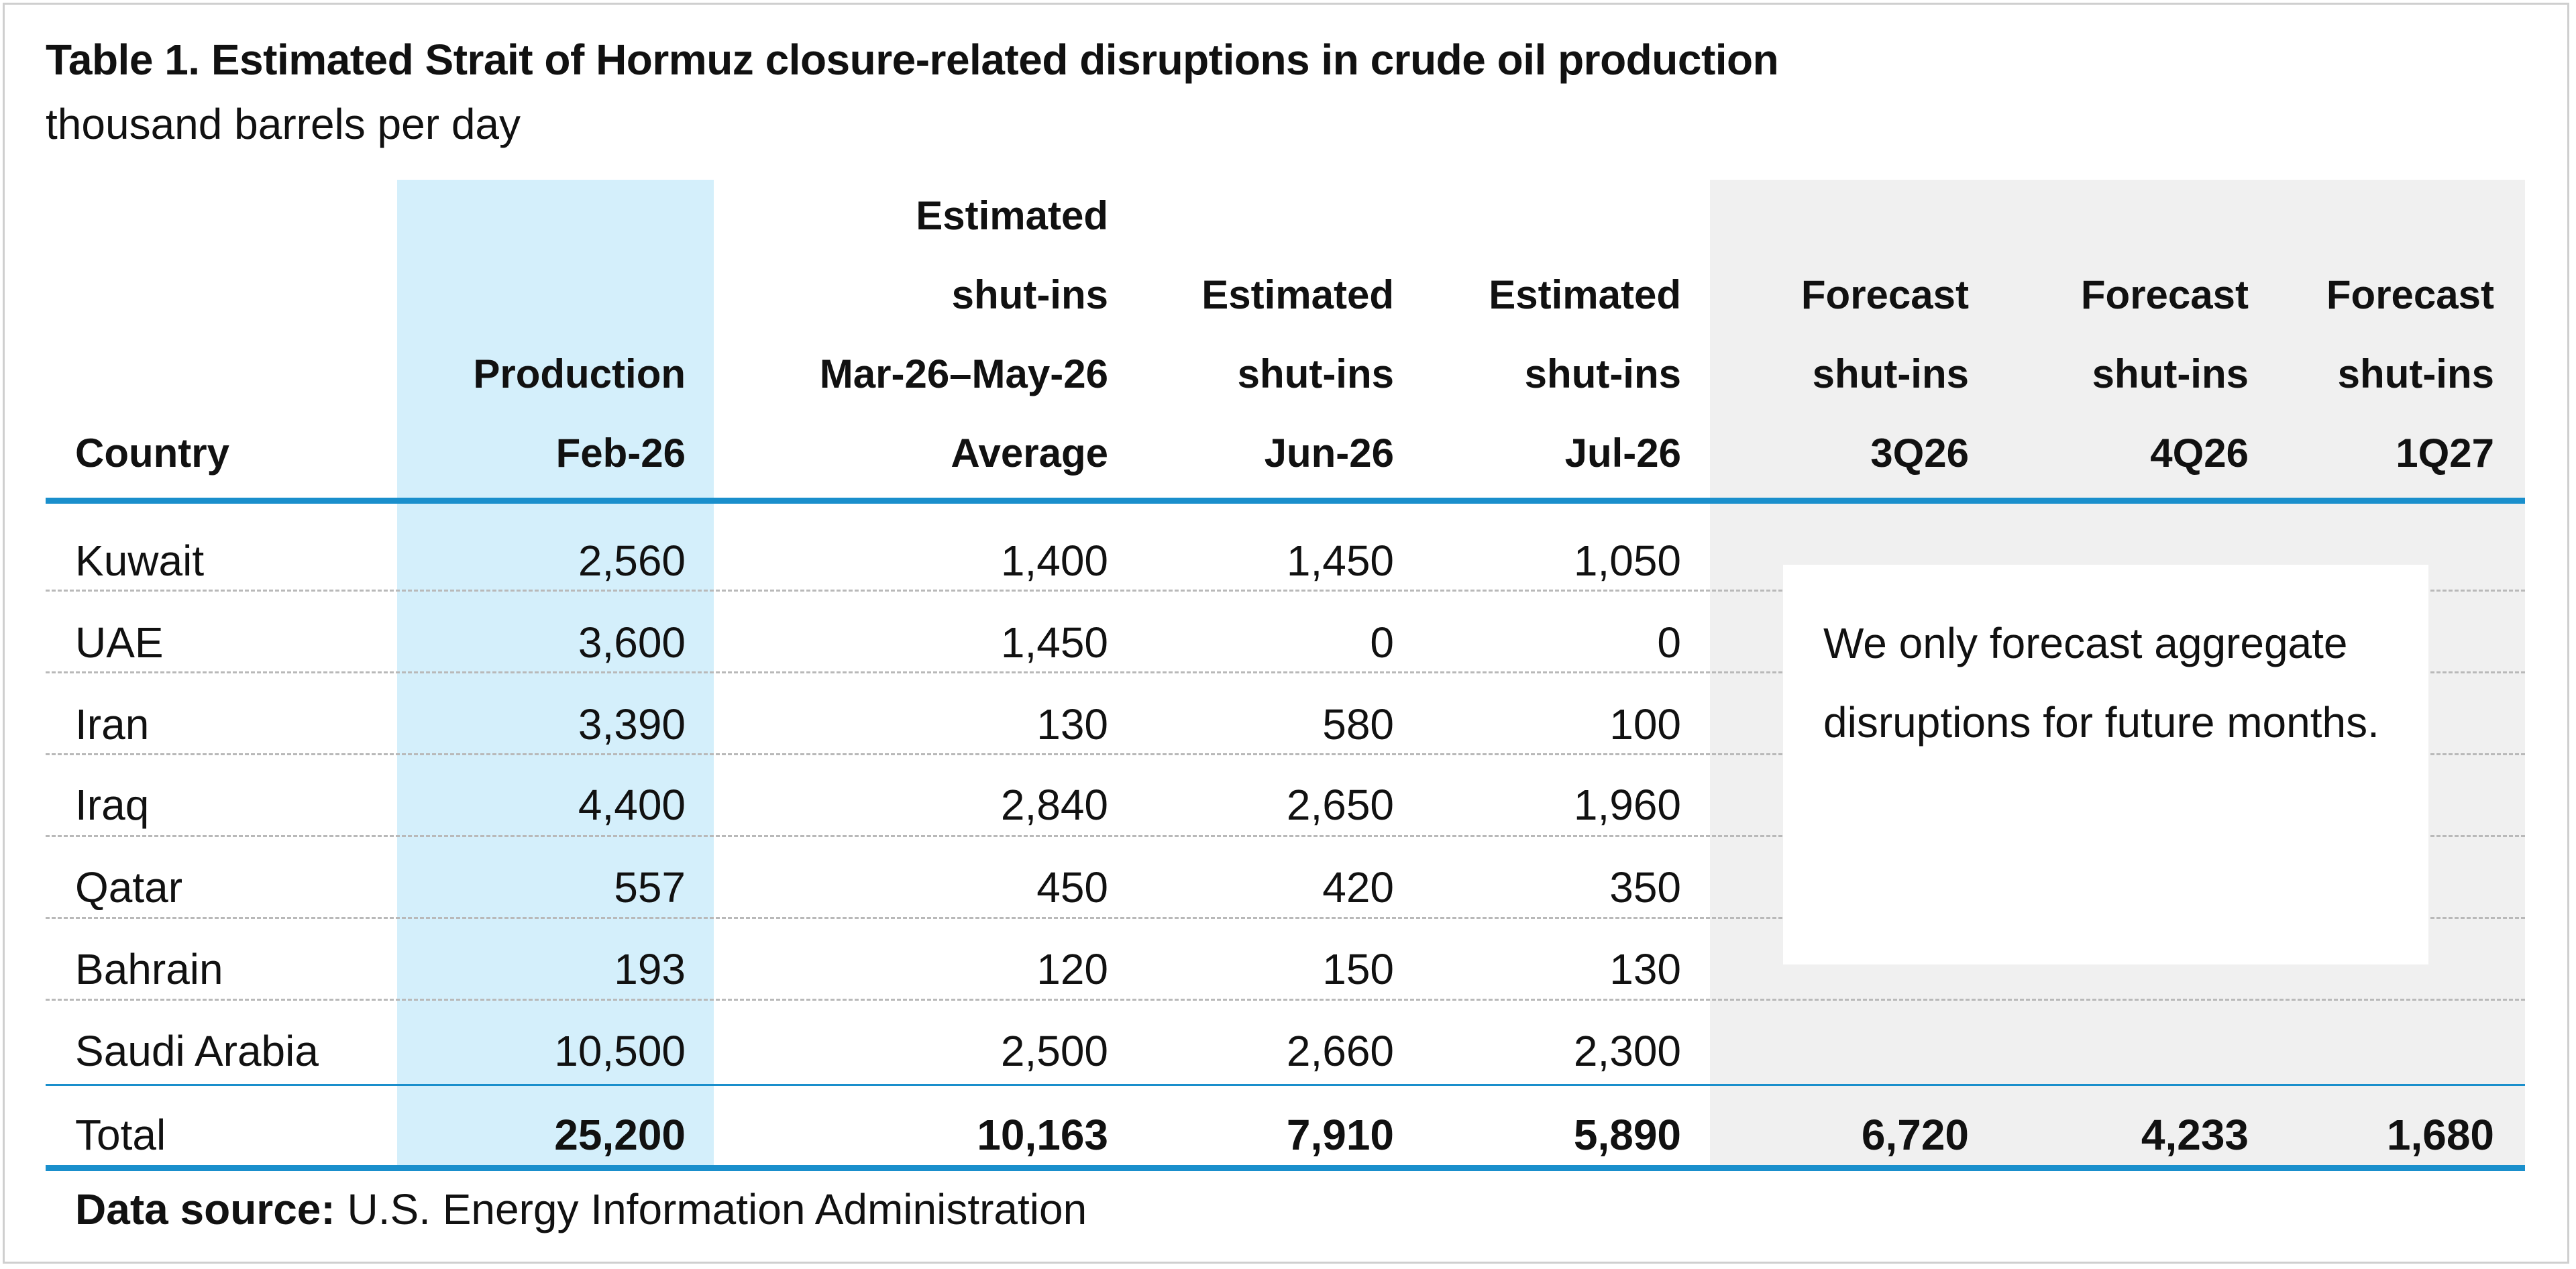 Image resolution: width=2576 pixels, height=1269 pixels. What do you see at coordinates (632, 561) in the screenshot?
I see `cell-production: 2,560` at bounding box center [632, 561].